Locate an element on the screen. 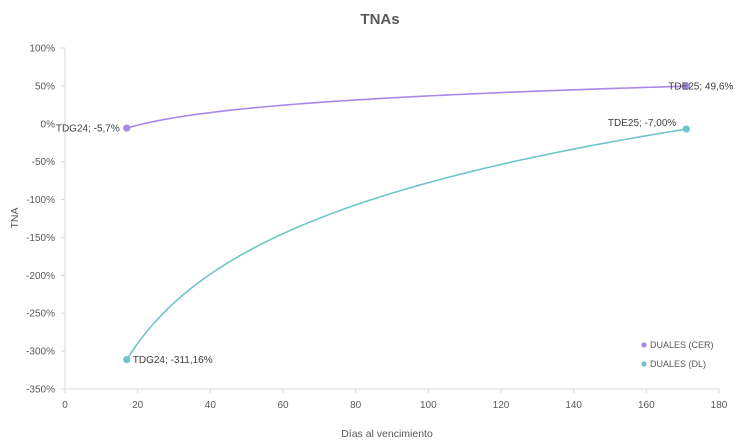 This screenshot has height=446, width=752. y-tick-label: 0% is located at coordinates (48, 124).